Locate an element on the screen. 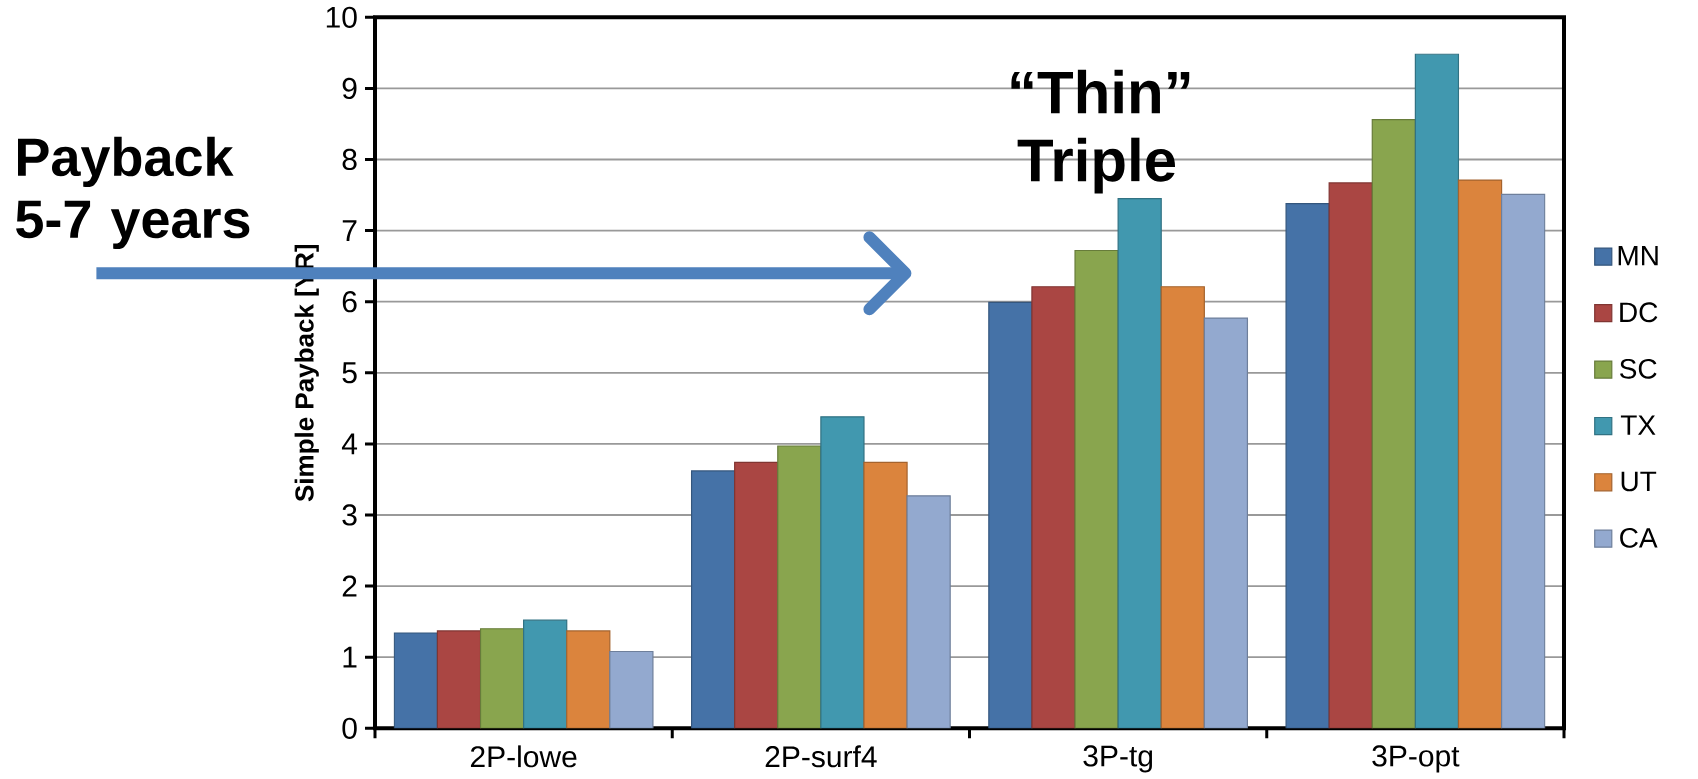 This screenshot has height=779, width=1698. y-tick-label: 6 is located at coordinates (349, 301).